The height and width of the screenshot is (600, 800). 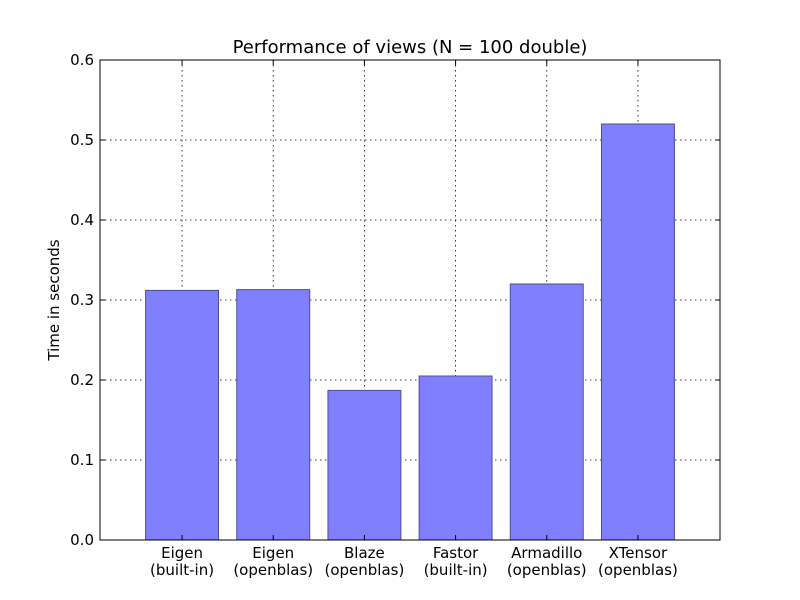 I want to click on x-tick-label: Armadillo (openblas), so click(x=547, y=561).